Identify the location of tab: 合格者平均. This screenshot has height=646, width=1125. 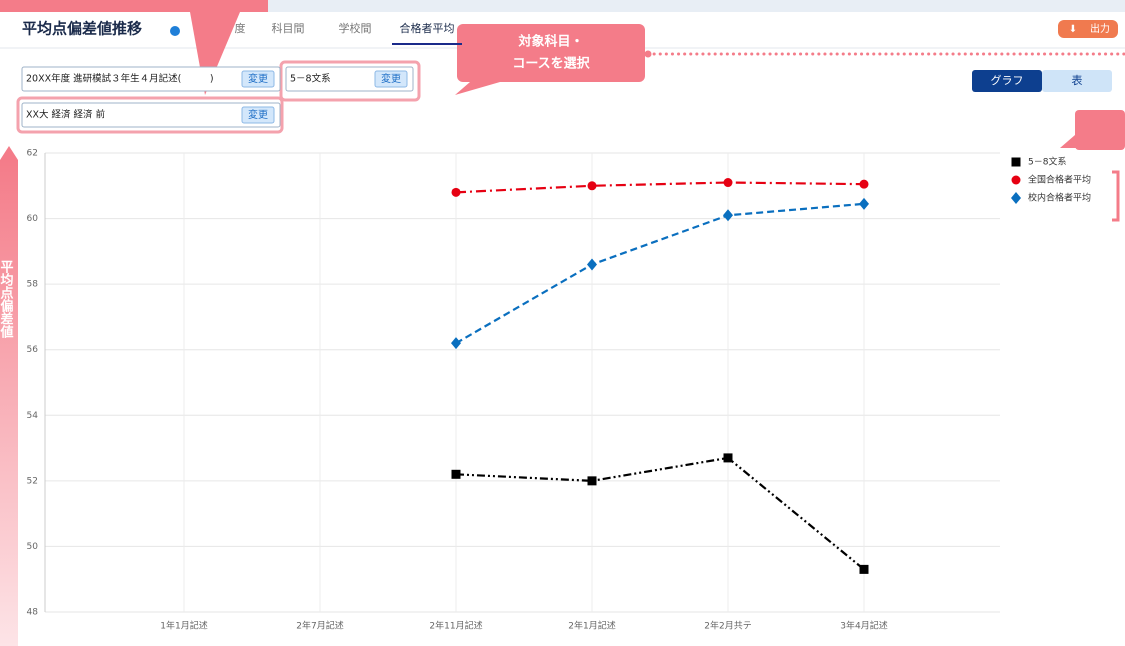
(427, 28).